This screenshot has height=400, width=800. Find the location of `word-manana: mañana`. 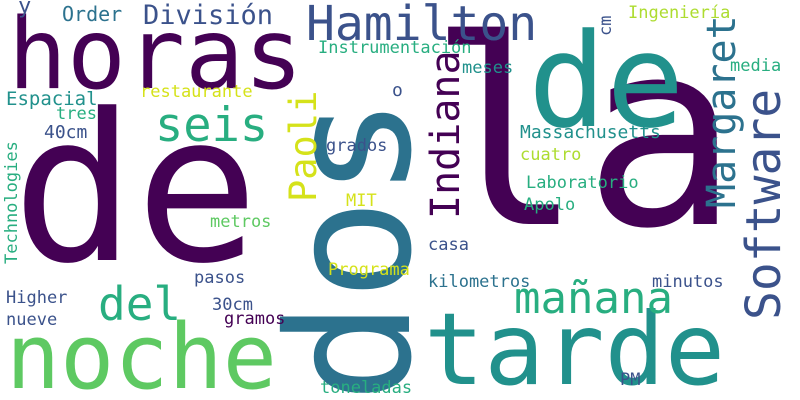

word-manana: mañana is located at coordinates (593, 298).